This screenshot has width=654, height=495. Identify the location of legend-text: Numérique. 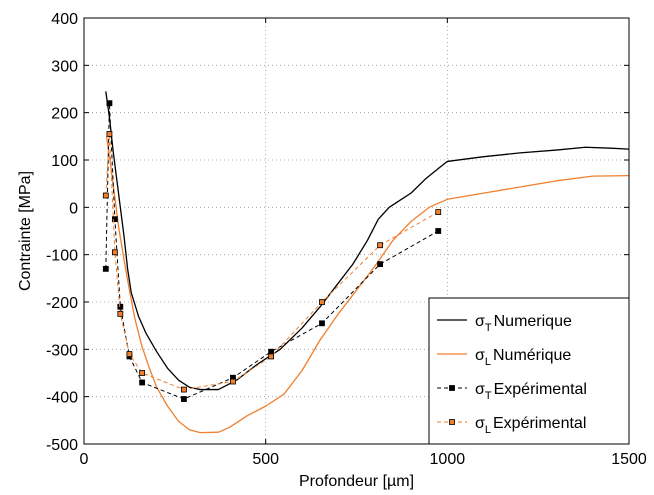
(532, 355).